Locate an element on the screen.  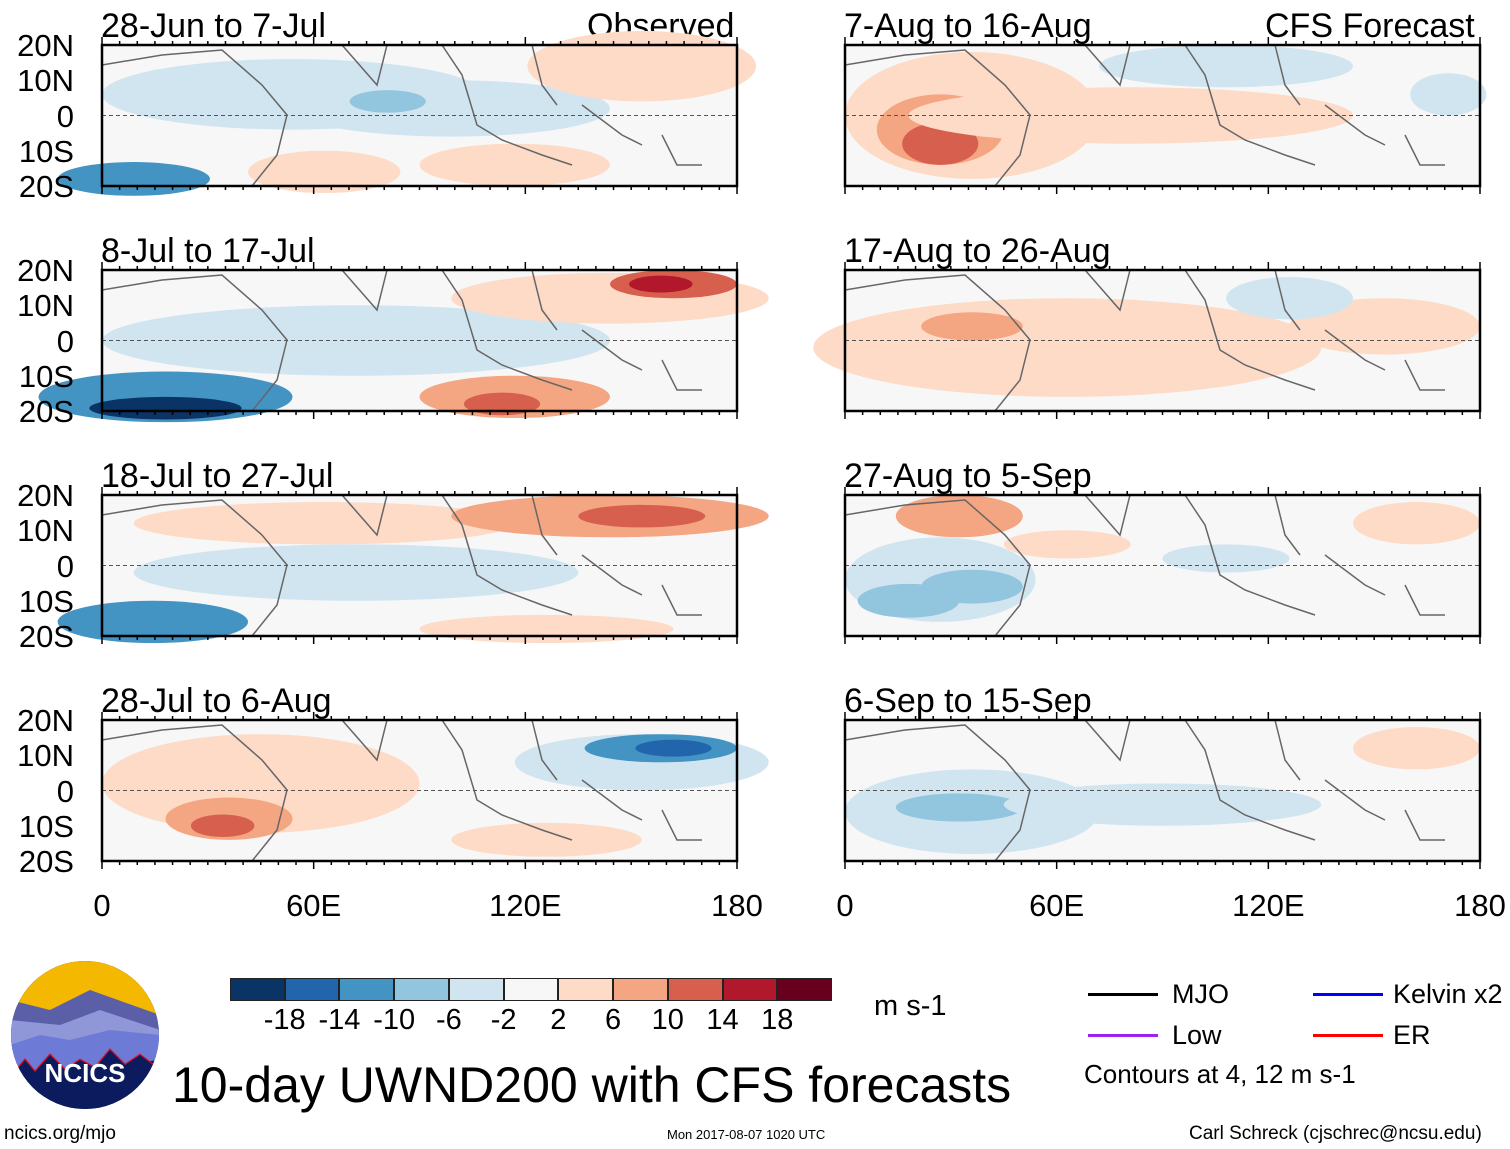
legend-kelvin: Kelvin x2 is located at coordinates (1448, 994).